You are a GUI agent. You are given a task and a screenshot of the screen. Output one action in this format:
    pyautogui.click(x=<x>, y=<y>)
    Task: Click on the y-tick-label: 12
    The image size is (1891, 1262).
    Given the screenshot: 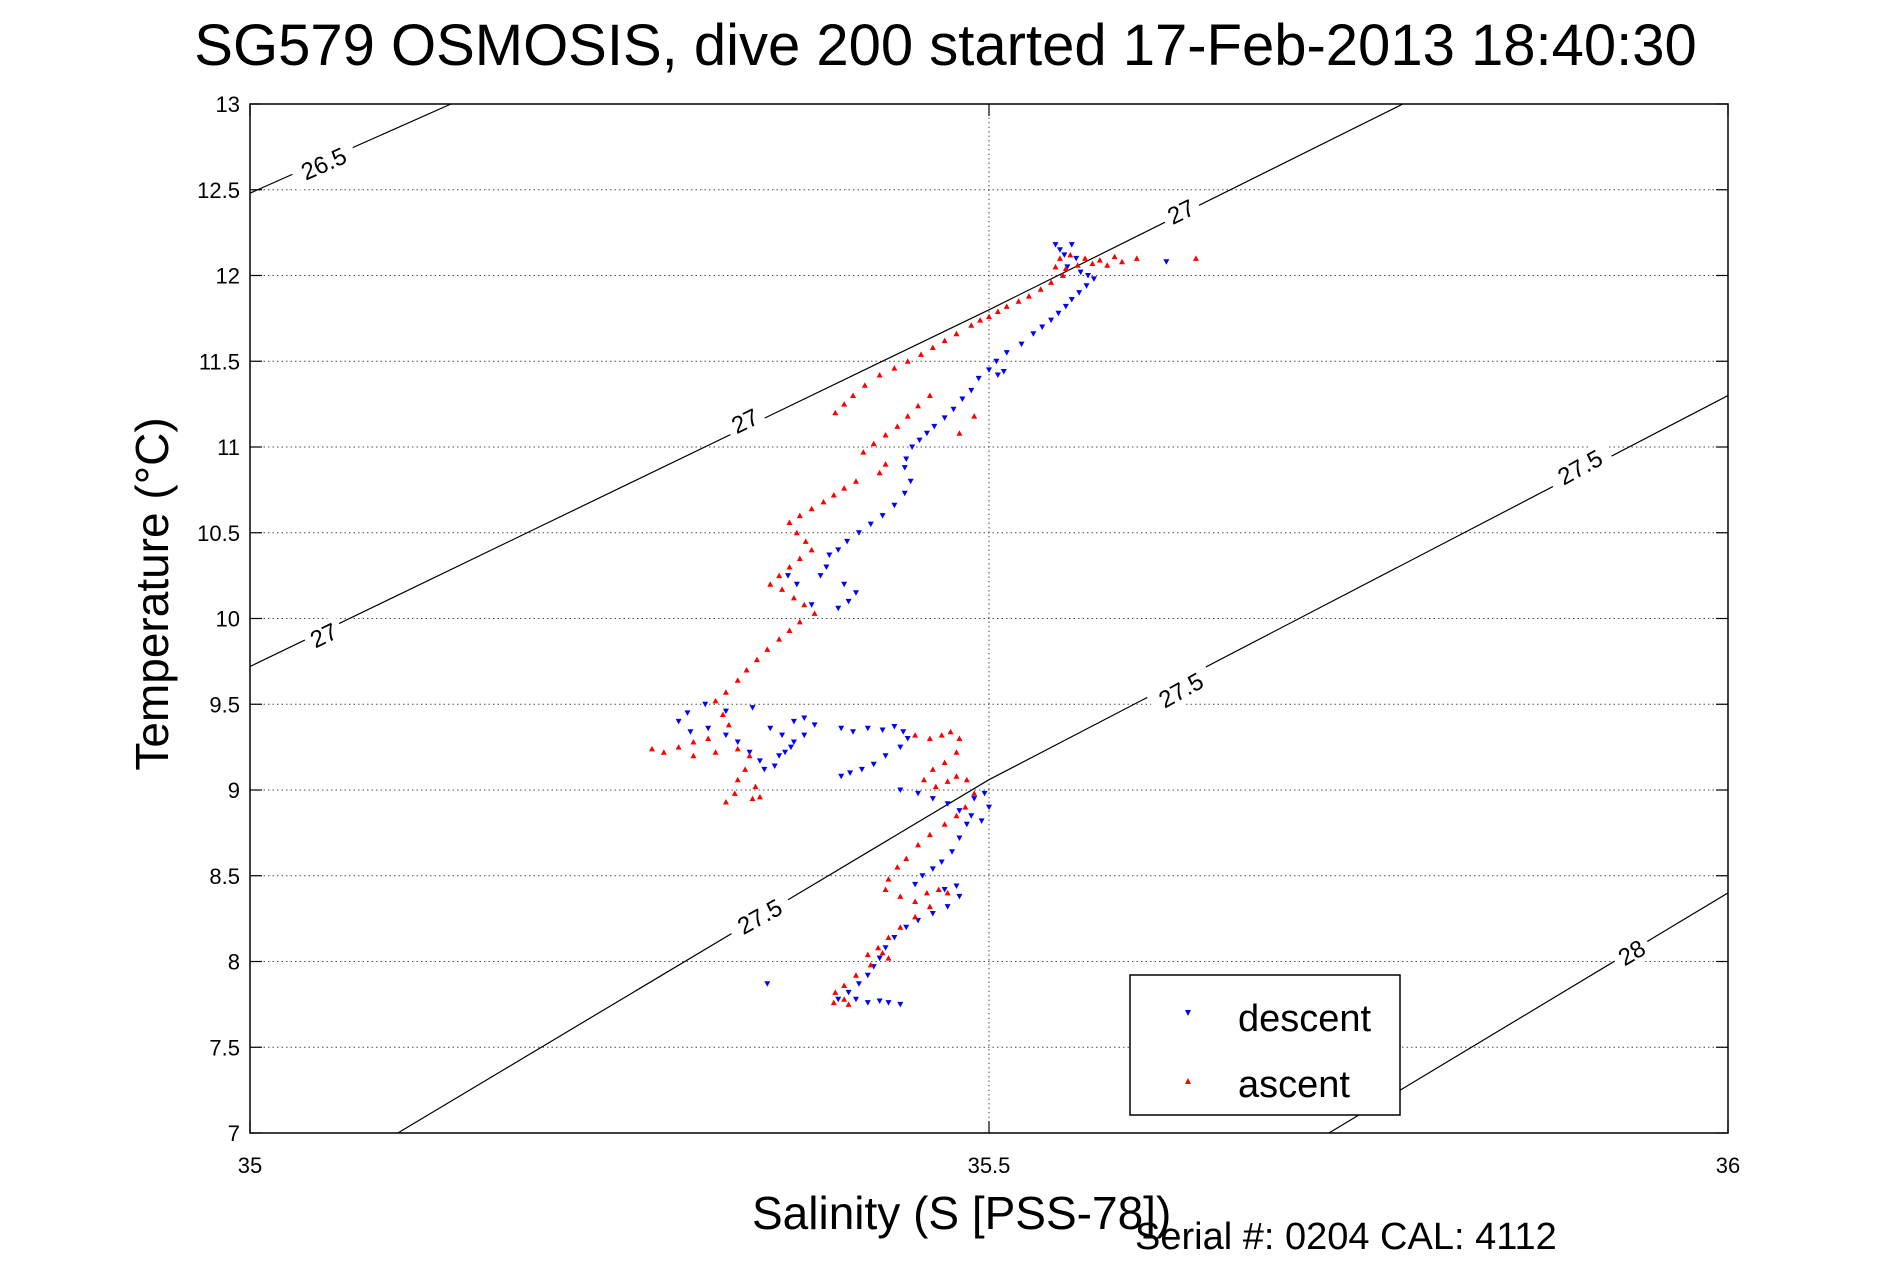 What is the action you would take?
    pyautogui.click(x=228, y=276)
    